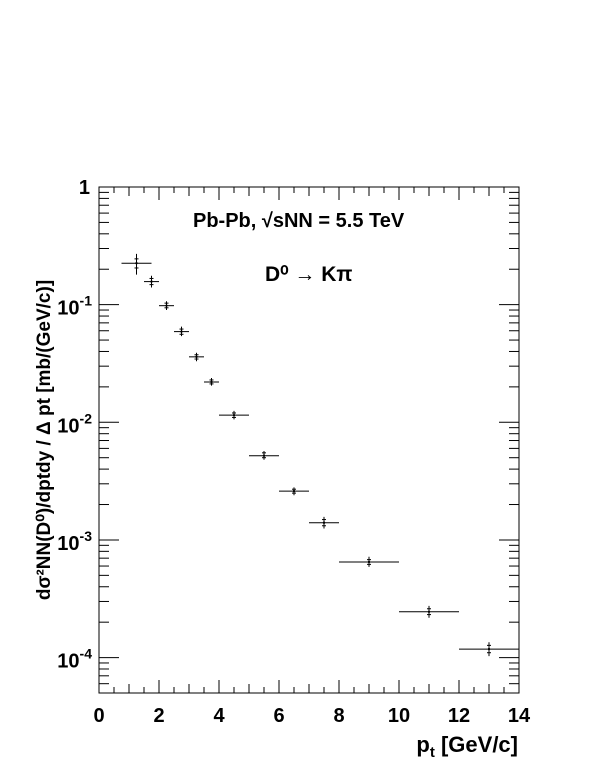  What do you see at coordinates (459, 716) in the screenshot?
I see `x-tick-label: 12` at bounding box center [459, 716].